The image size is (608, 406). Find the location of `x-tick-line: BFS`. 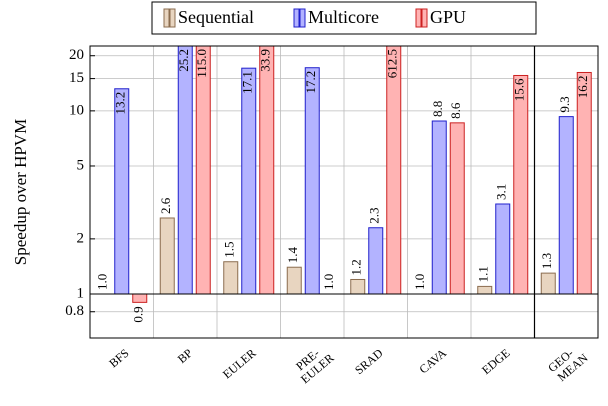

x-tick-line: BFS is located at coordinates (118, 358).